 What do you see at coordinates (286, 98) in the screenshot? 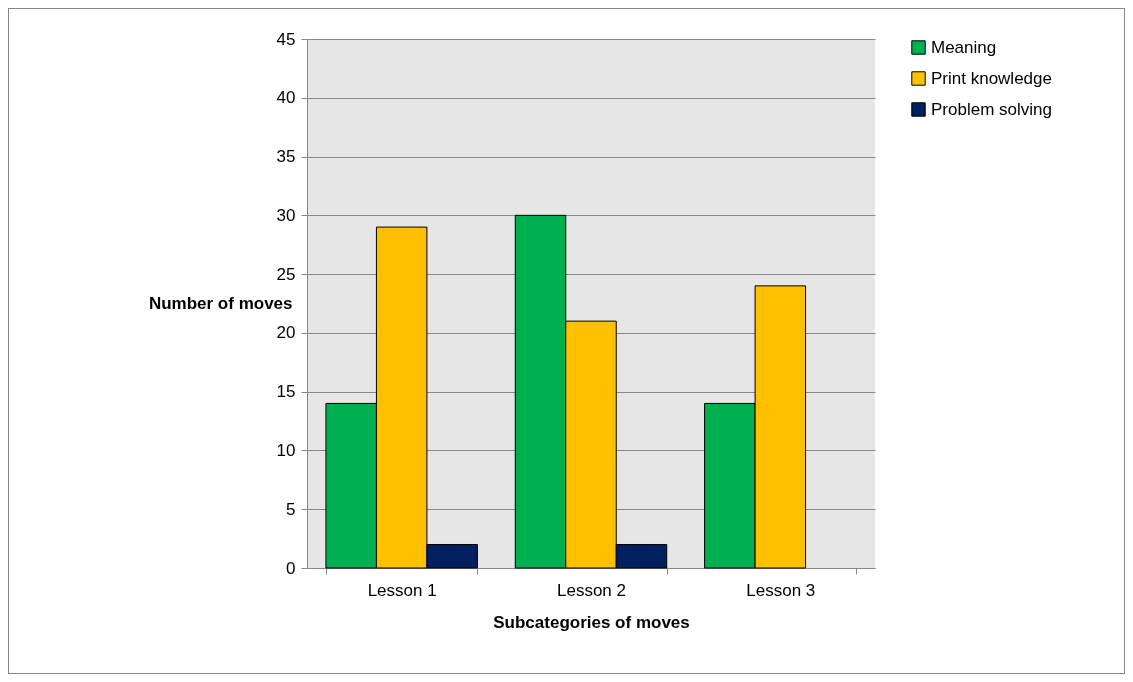
I see `y-tick-label: 40` at bounding box center [286, 98].